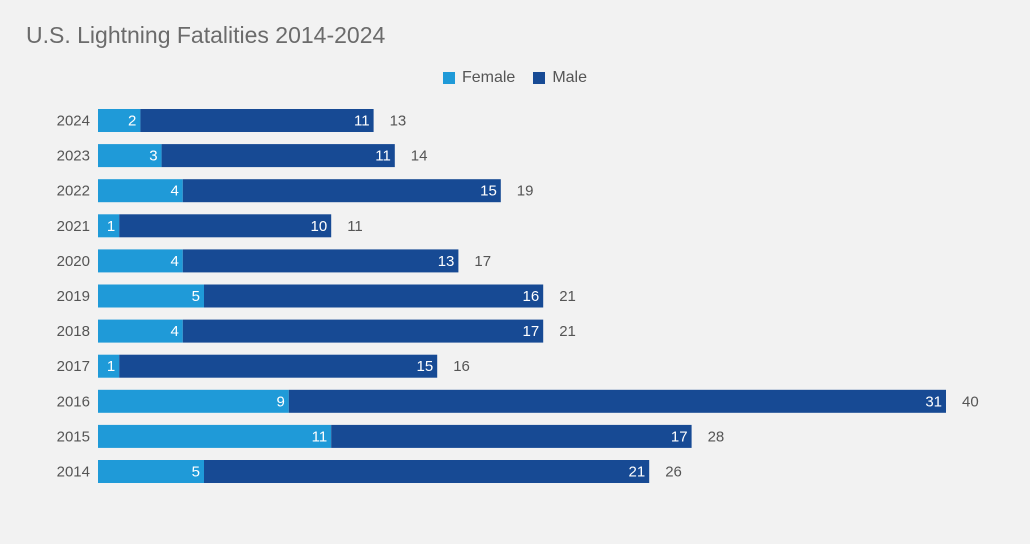  I want to click on total-label-2019: 21, so click(567, 296).